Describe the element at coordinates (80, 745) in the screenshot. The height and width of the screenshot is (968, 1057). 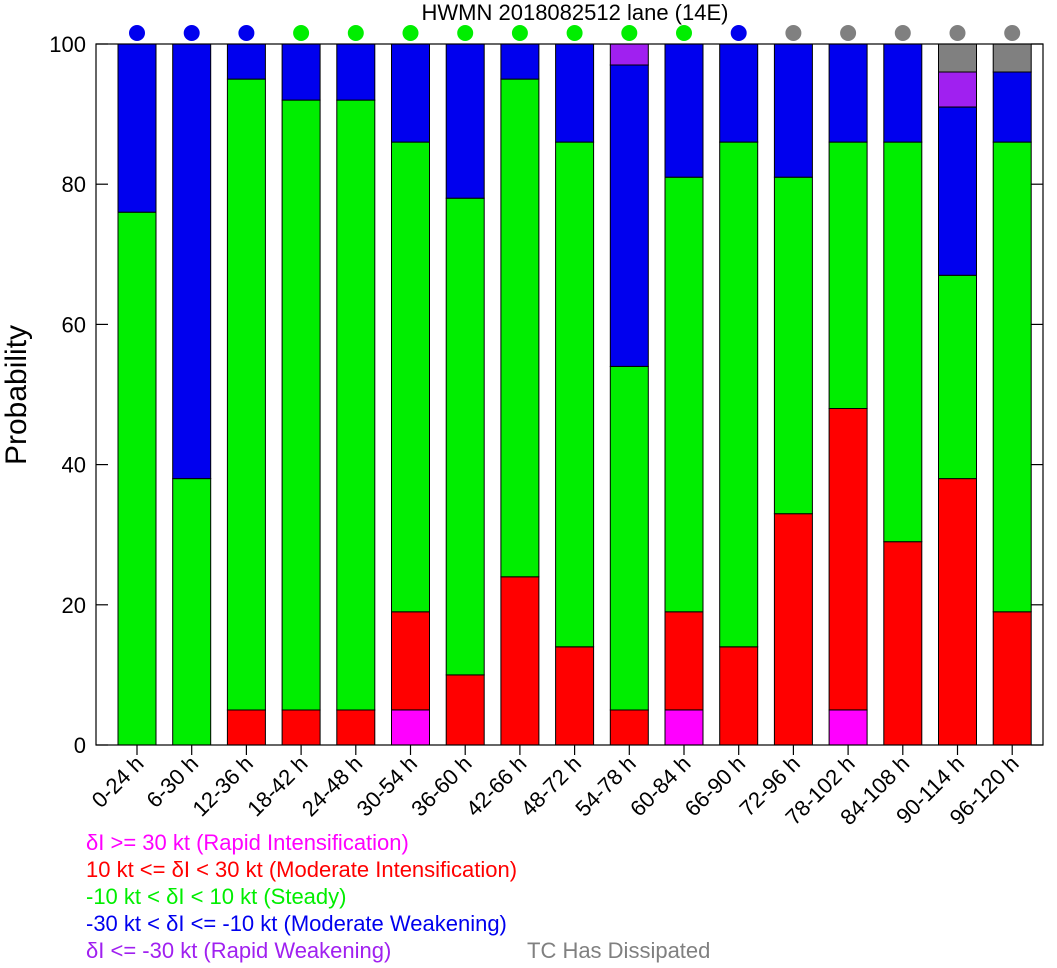
I see `y-tick-label: 0` at that location.